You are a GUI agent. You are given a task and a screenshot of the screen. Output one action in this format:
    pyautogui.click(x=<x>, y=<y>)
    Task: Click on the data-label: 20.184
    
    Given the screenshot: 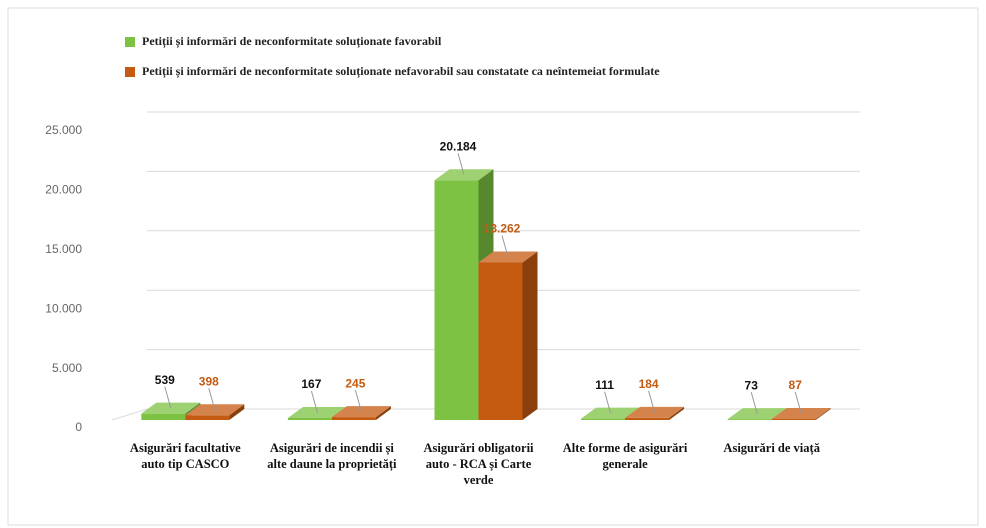 What is the action you would take?
    pyautogui.click(x=458, y=146)
    